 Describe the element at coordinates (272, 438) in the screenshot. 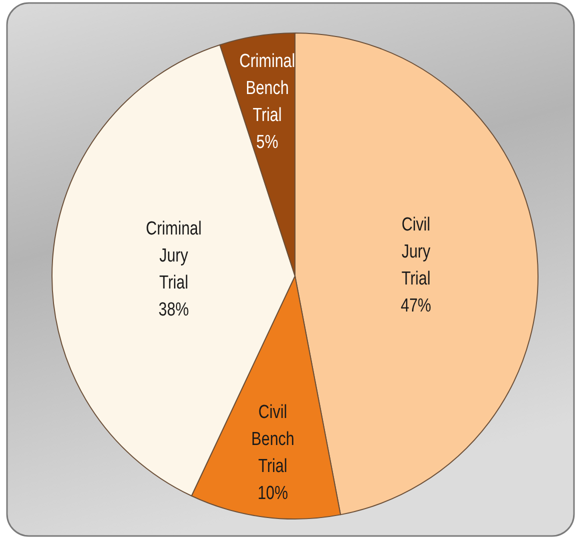

I see `slice-label: Civil Bench Trial` at that location.